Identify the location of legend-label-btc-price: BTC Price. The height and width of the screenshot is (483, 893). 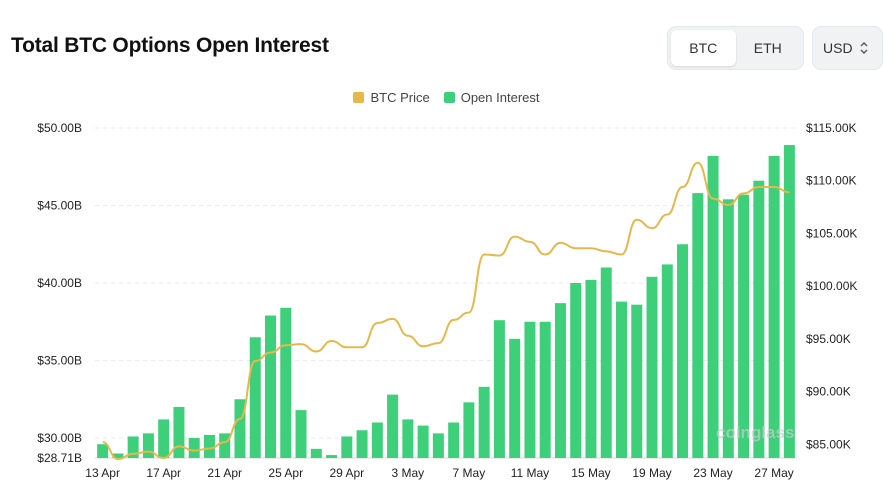
(400, 97).